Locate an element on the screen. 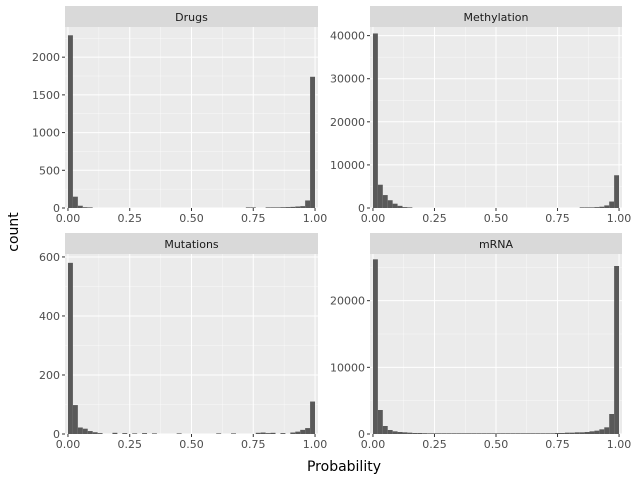 The image size is (640, 480). y-tick-label: 400 is located at coordinates (49, 316).